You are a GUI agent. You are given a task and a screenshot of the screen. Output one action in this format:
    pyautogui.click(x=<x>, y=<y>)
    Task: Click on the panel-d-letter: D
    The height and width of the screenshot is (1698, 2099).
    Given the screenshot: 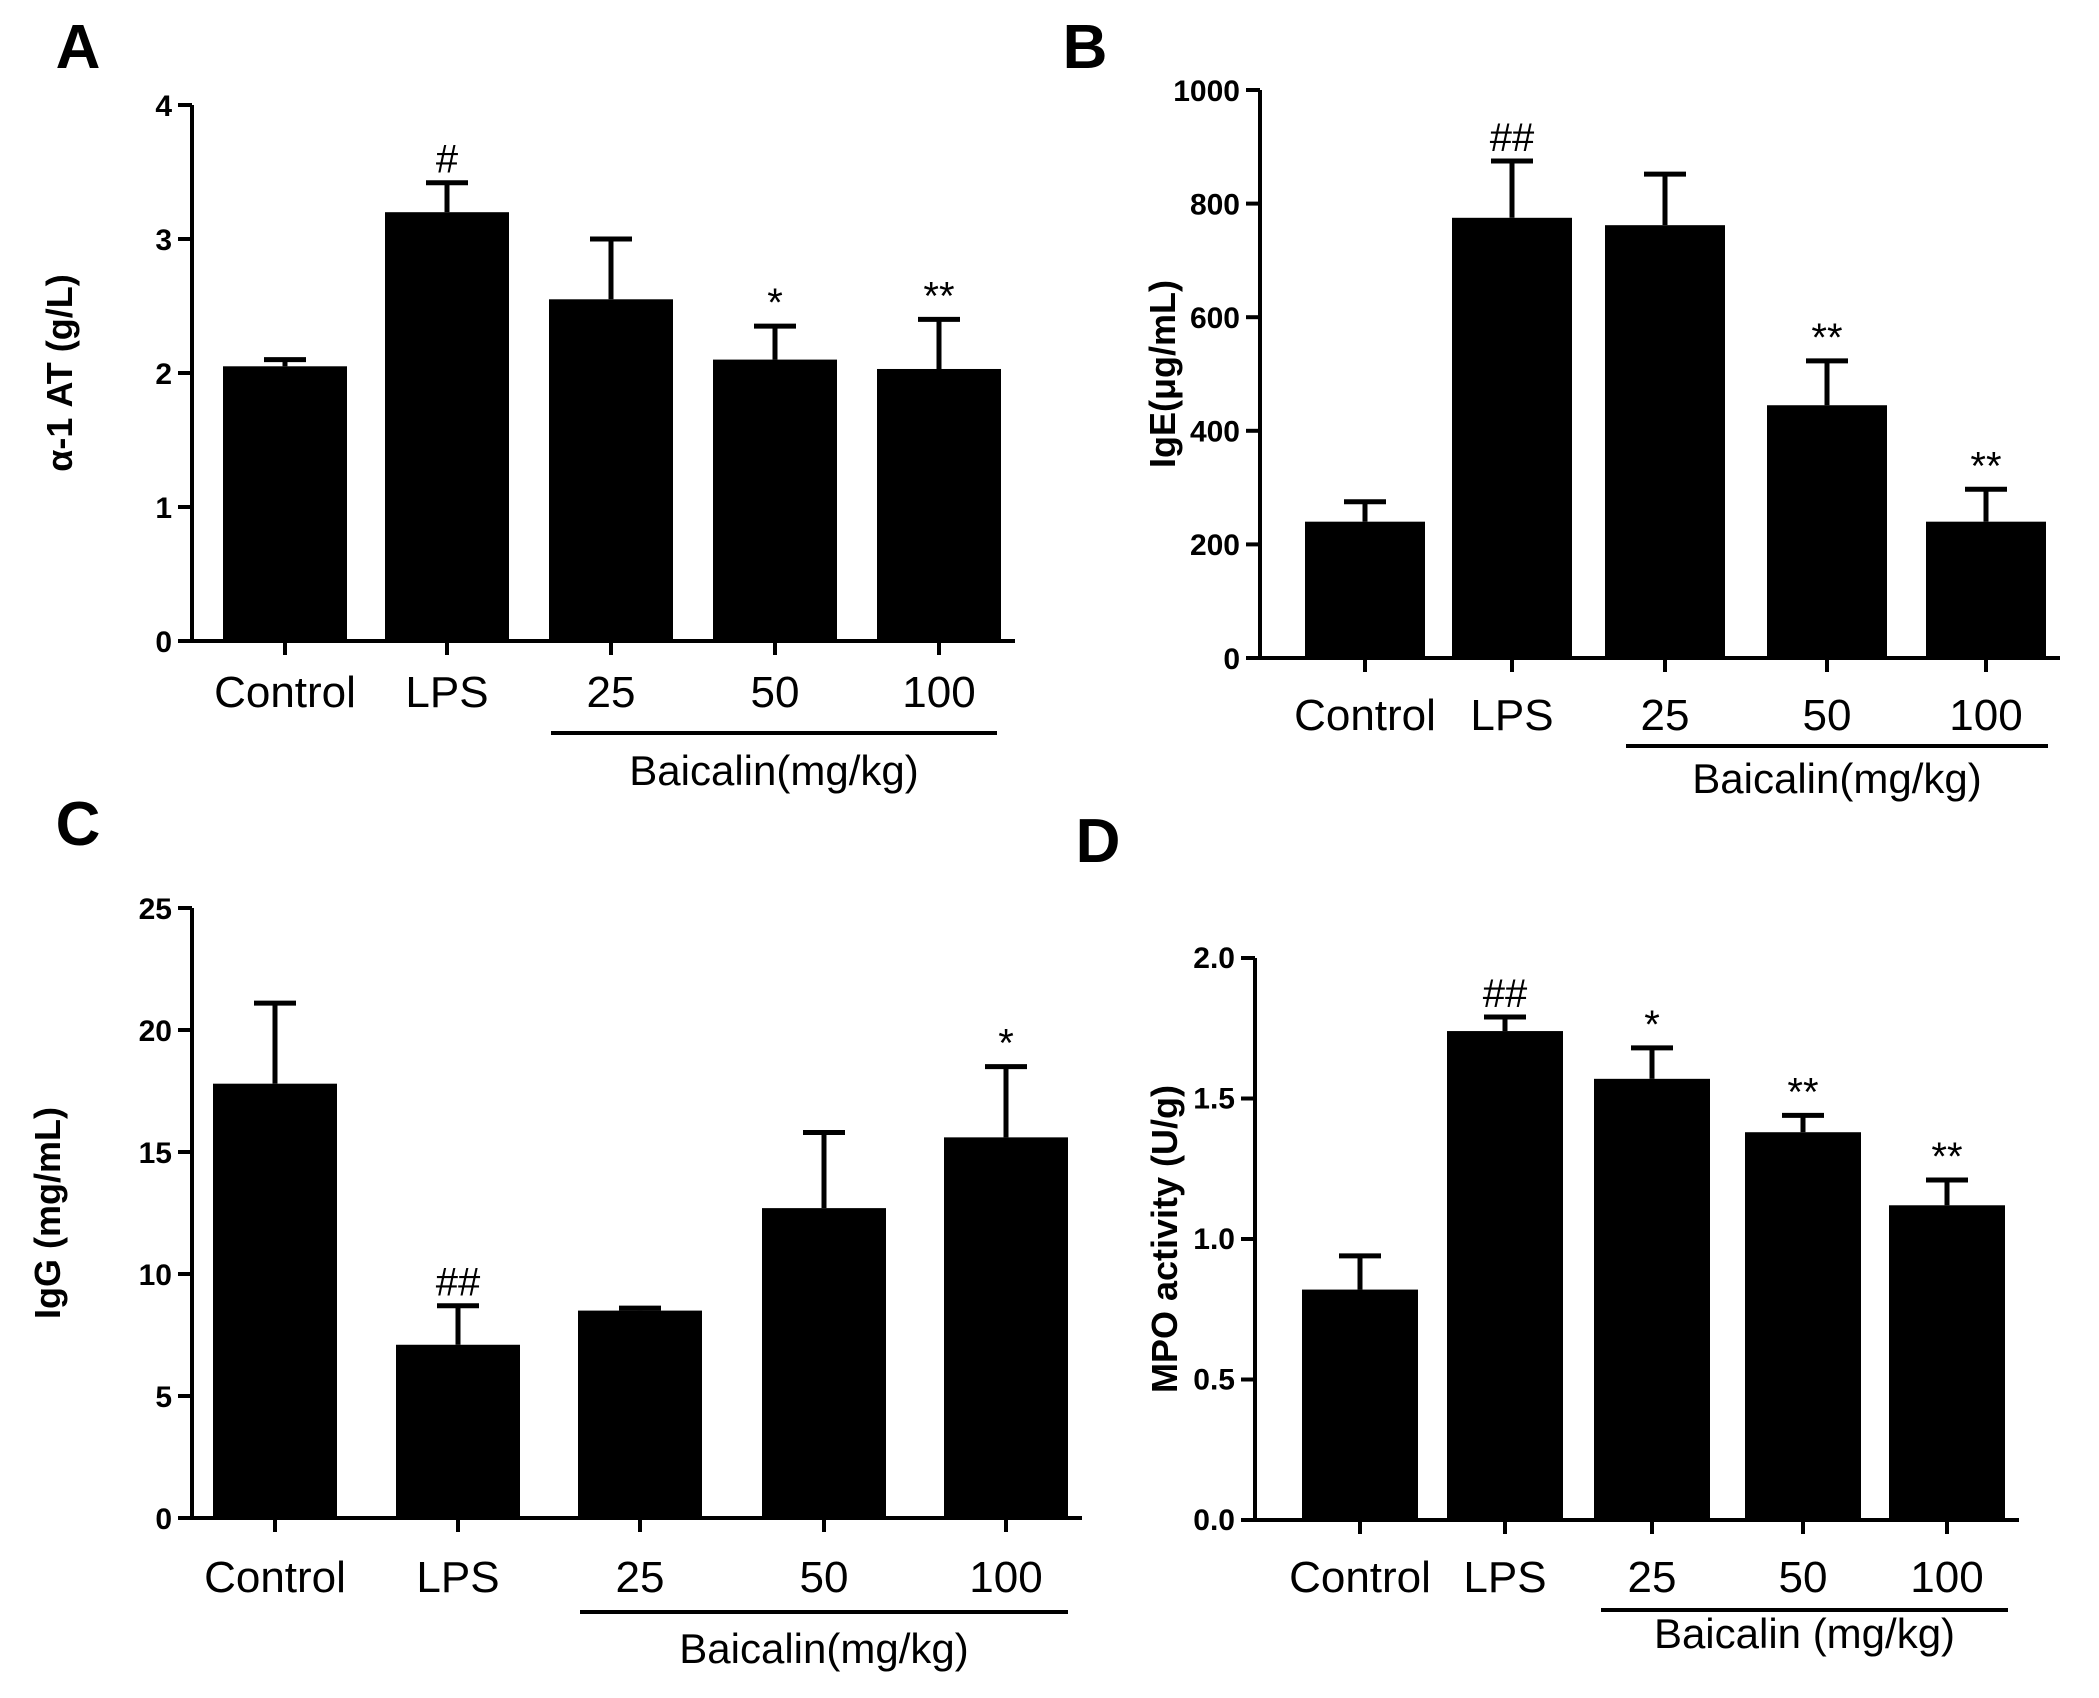 What is the action you would take?
    pyautogui.click(x=1098, y=841)
    